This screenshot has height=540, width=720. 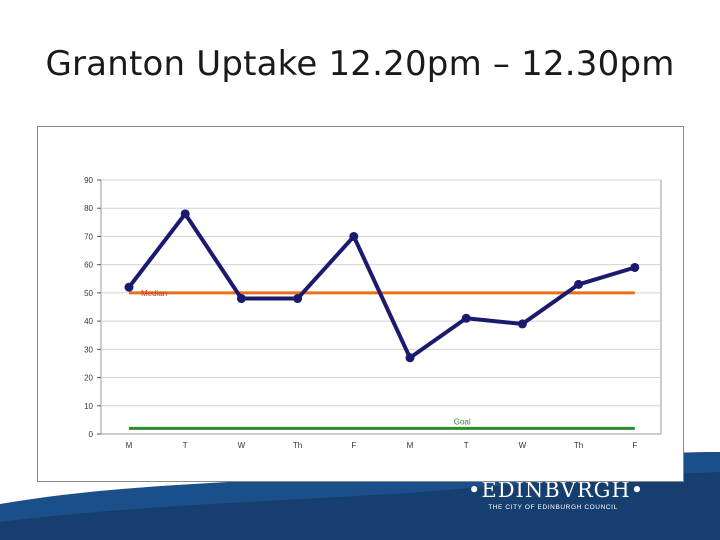 What do you see at coordinates (553, 507) in the screenshot?
I see `brand-subtitle: THE CITY OF EDINBURGH COUNCIL` at bounding box center [553, 507].